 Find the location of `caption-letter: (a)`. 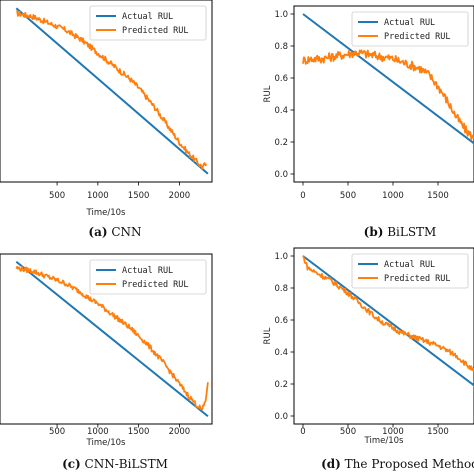

caption-letter: (a) is located at coordinates (97, 232).